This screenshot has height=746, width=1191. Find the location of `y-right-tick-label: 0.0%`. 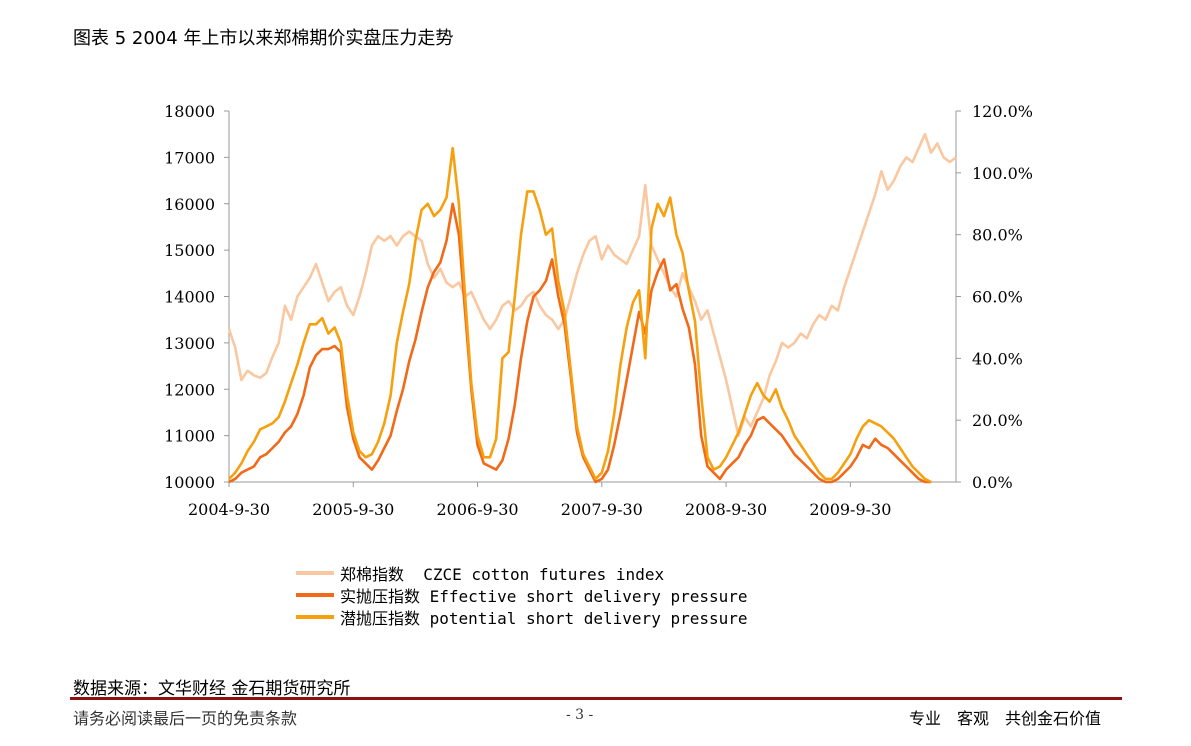

y-right-tick-label: 0.0% is located at coordinates (992, 482).